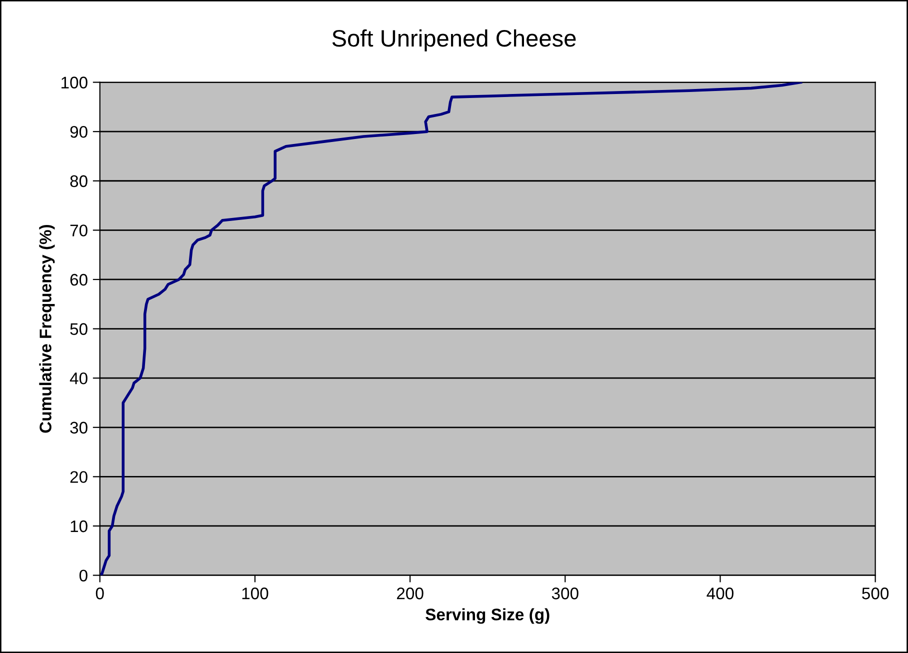 This screenshot has height=653, width=908. What do you see at coordinates (79, 132) in the screenshot?
I see `y-tick-label: 90` at bounding box center [79, 132].